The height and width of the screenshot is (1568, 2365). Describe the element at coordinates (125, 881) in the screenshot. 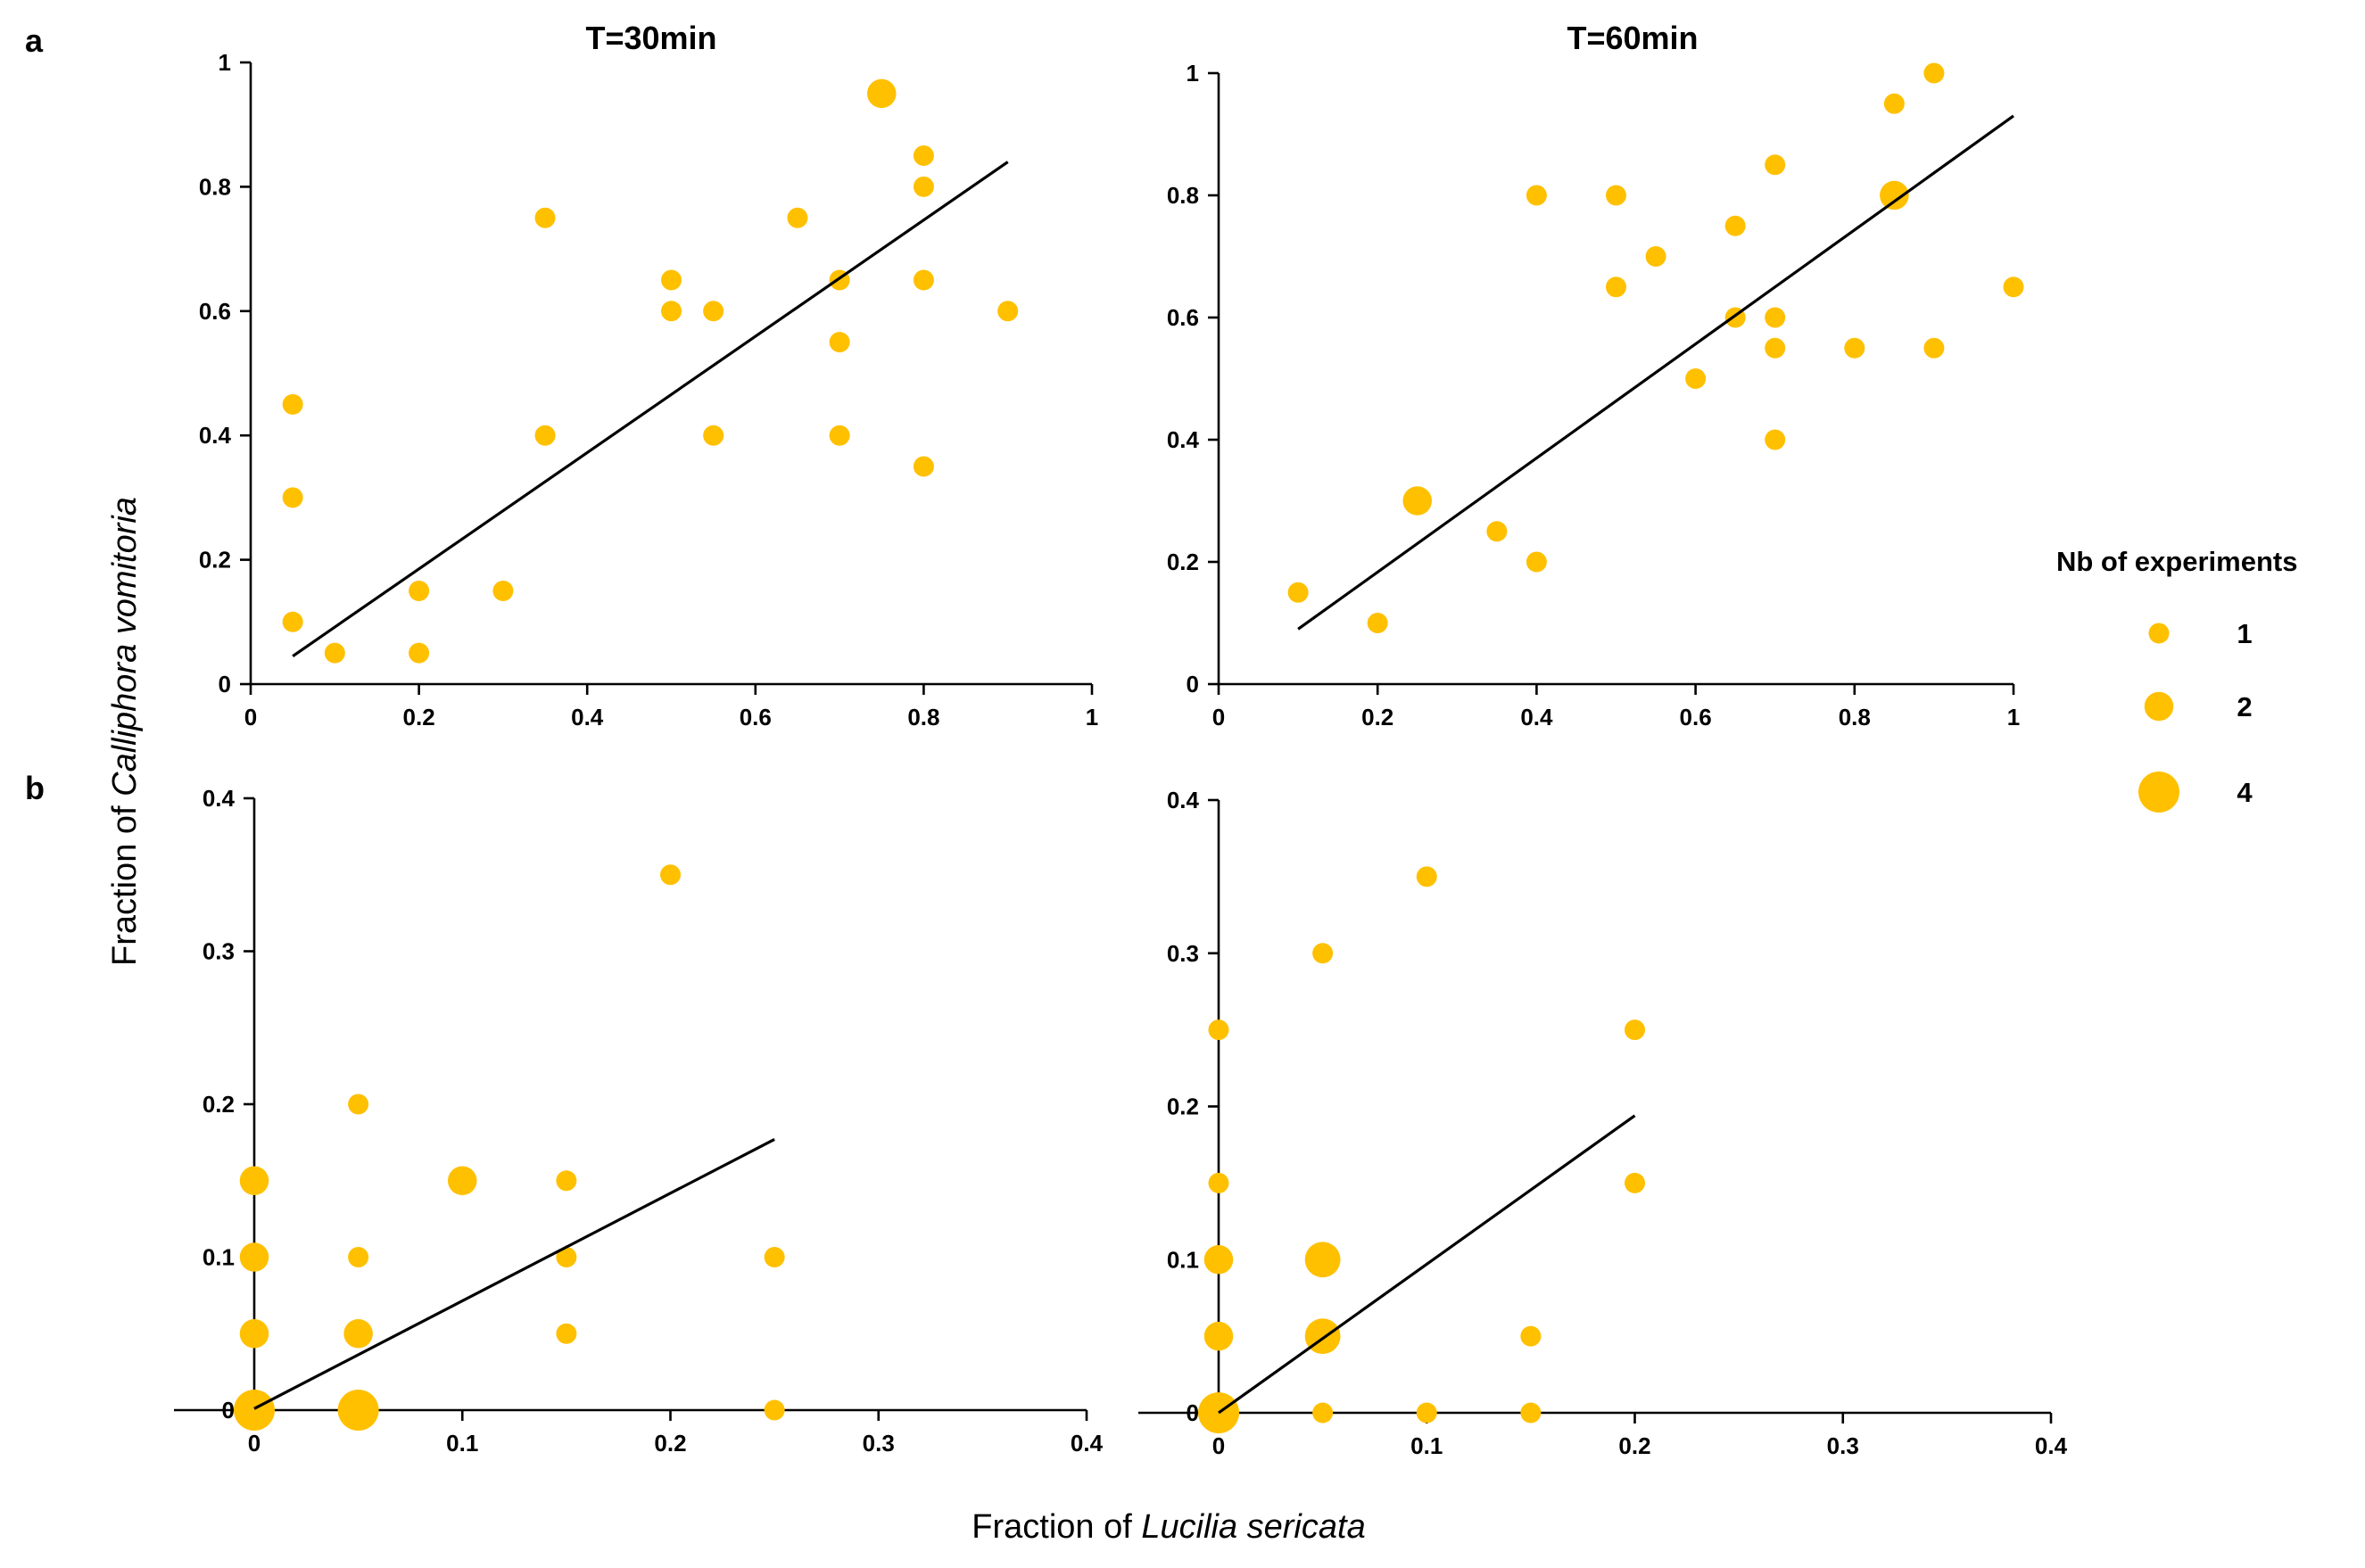

I see `y-axis-label-prefix: Fraction of` at that location.